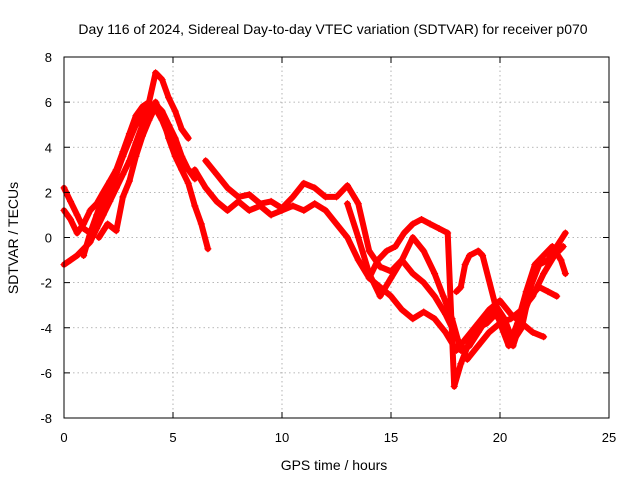  I want to click on y-tick-label: -6, so click(46, 373).